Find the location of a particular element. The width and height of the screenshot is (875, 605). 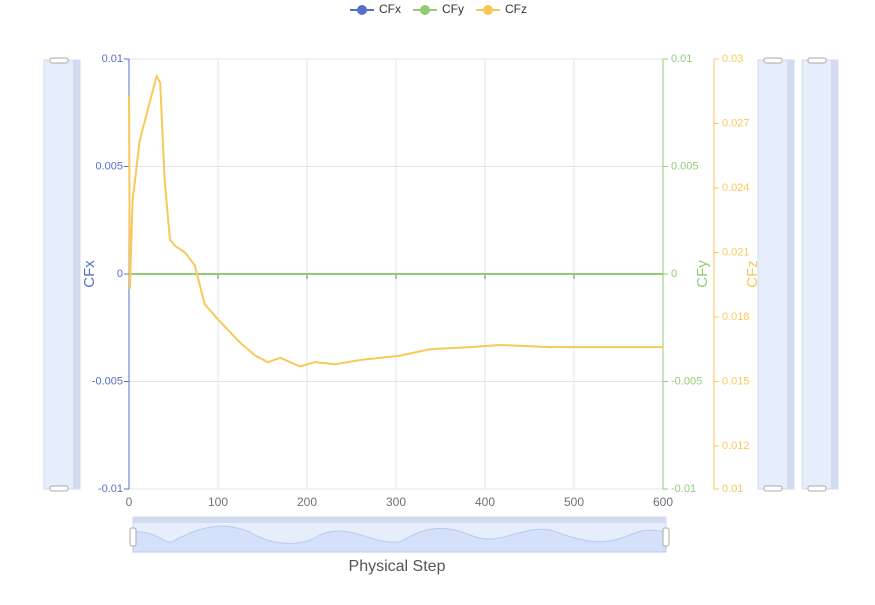

x-tick-label: 200 is located at coordinates (307, 502).